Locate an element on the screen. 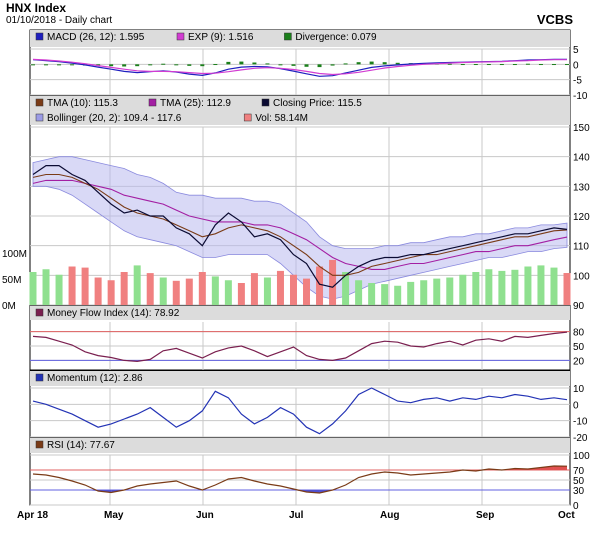 The width and height of the screenshot is (599, 537). momentum-panel: 10 0 -10 -20 Momentum (12): 2.86 is located at coordinates (308, 407).